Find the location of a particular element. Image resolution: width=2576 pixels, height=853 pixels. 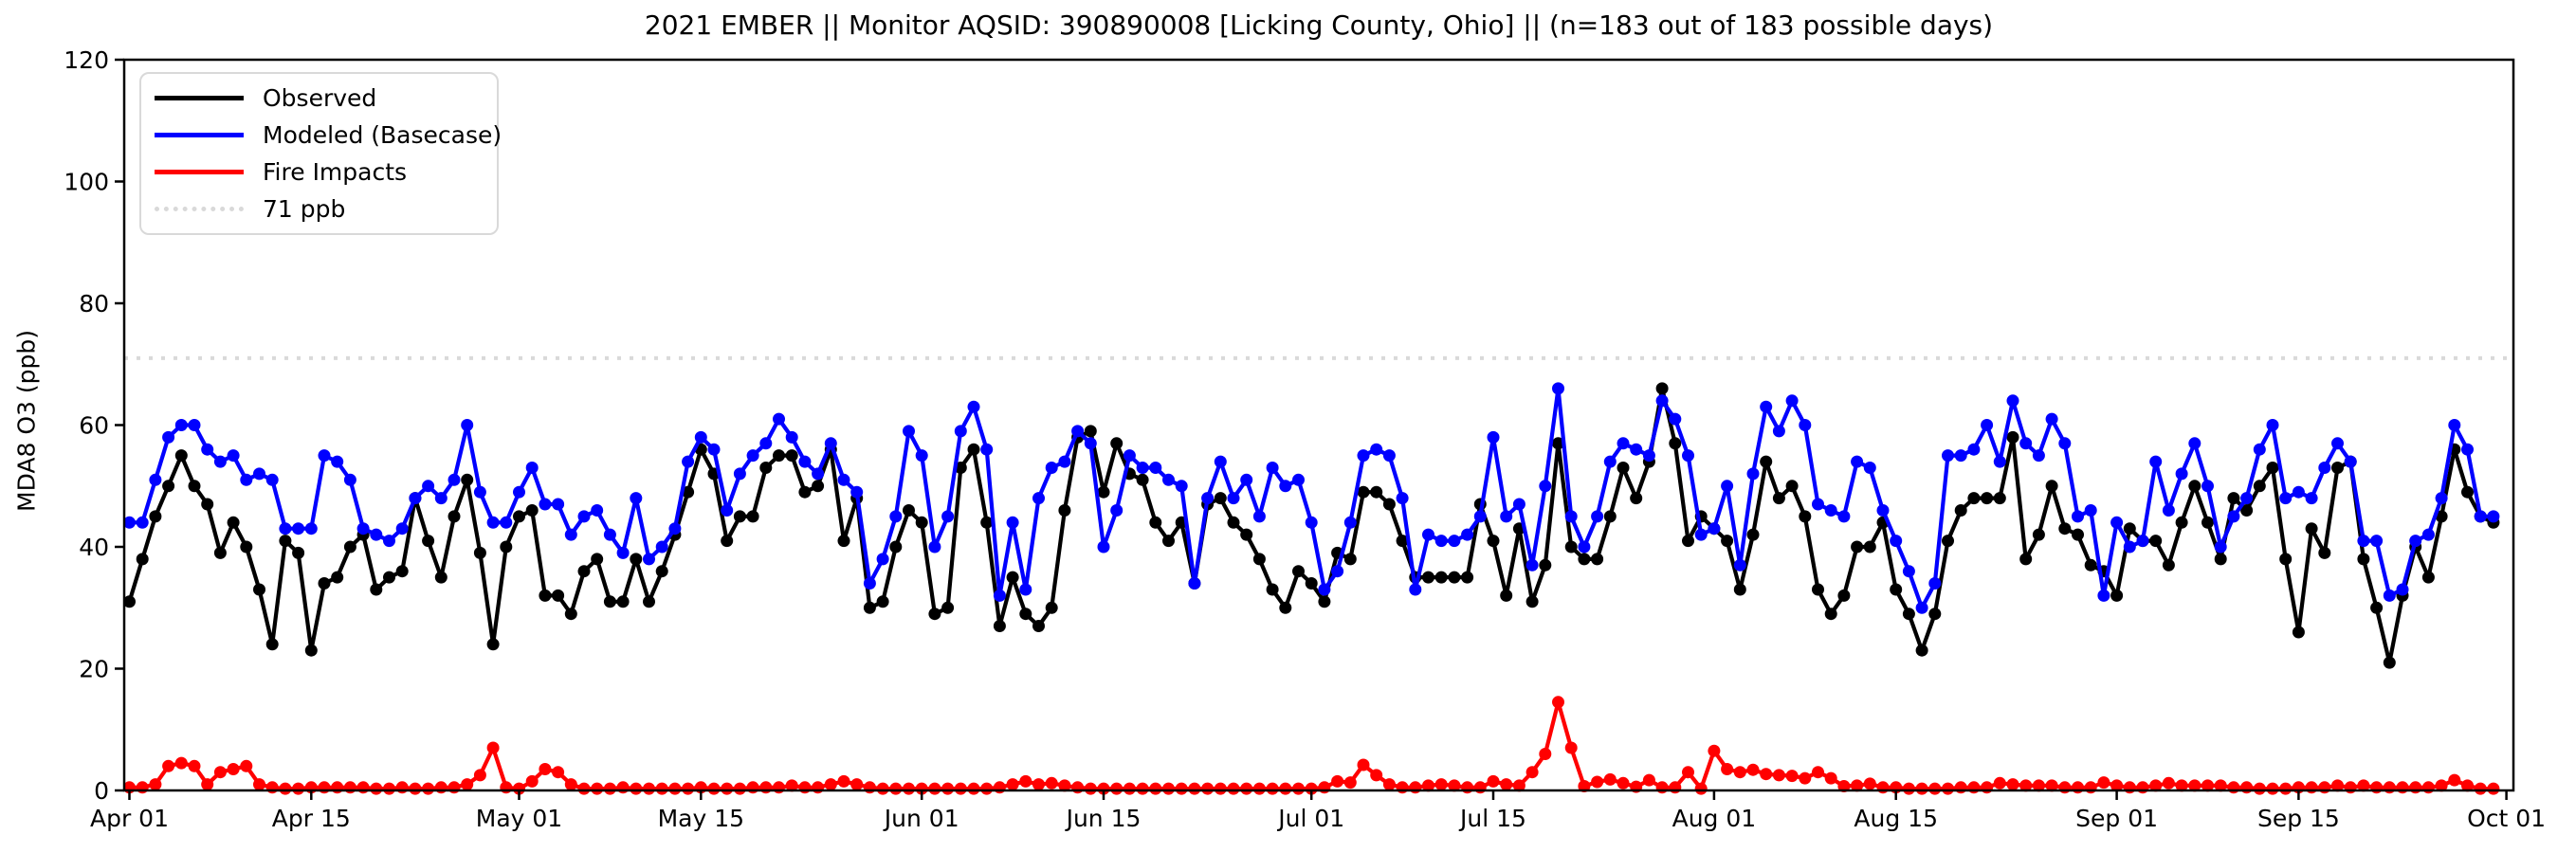

legend-item-modeled: Modeled (Basecase) is located at coordinates (328, 136).